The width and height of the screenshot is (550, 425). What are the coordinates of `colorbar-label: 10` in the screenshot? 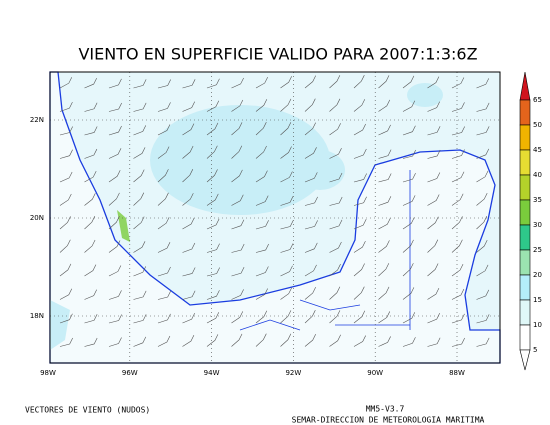 It's located at (537, 325).